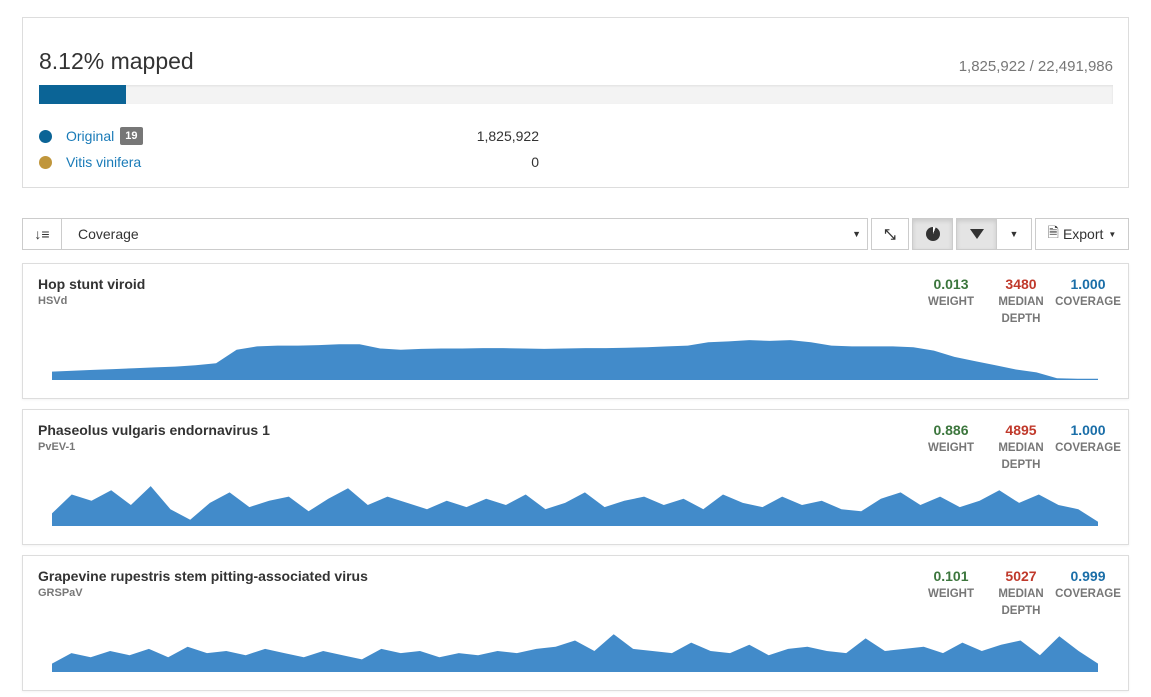 This screenshot has width=1151, height=697. Describe the element at coordinates (92, 284) in the screenshot. I see `hit-name: Hop stunt viroid` at that location.